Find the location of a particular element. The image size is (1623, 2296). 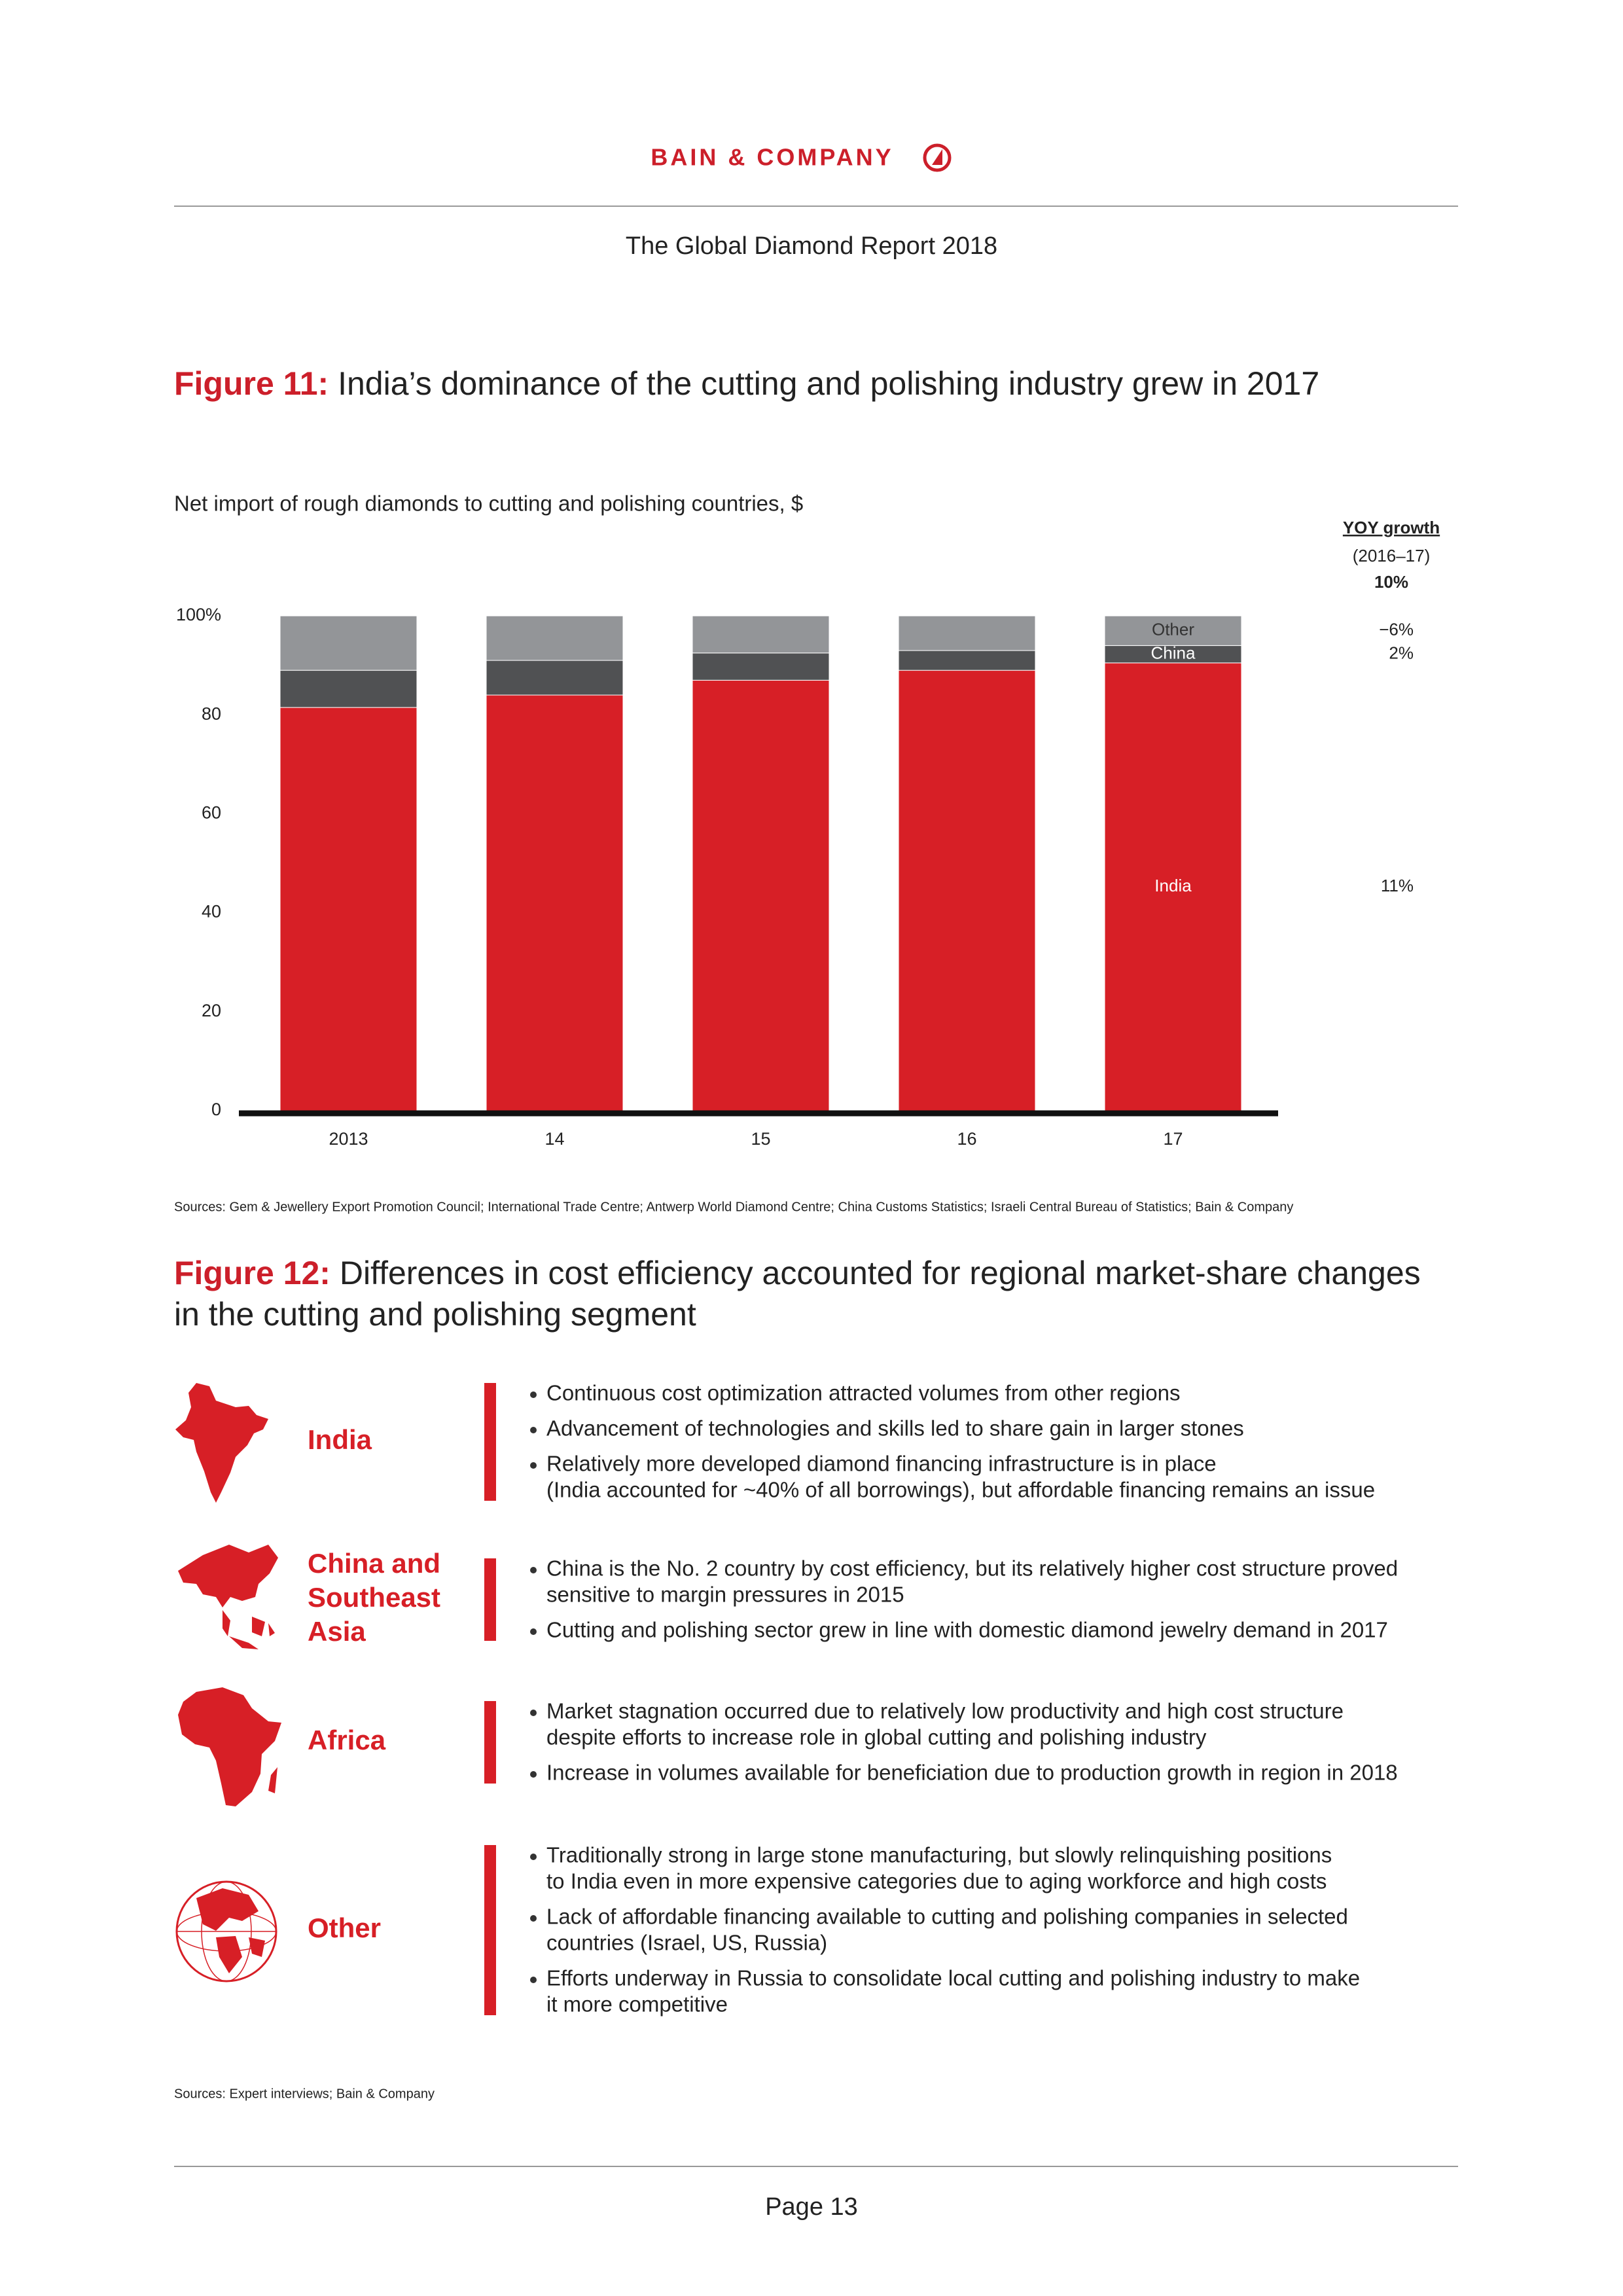

region-name: China and is located at coordinates (374, 1563).